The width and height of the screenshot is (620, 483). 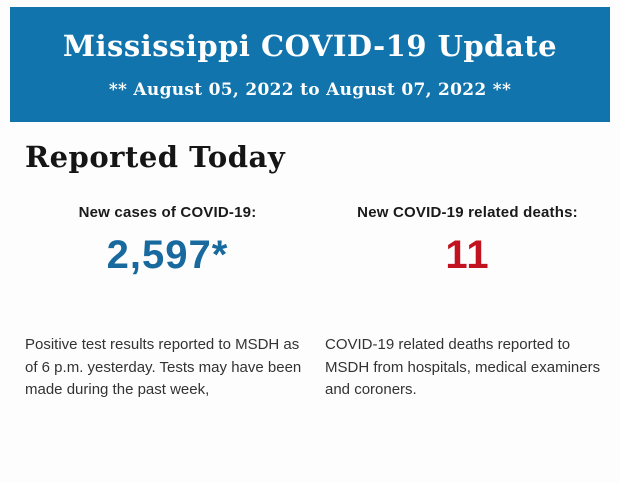 I want to click on date-range-subtitle: ** August 05, 2022 to August 07, 2022 **, so click(x=310, y=90).